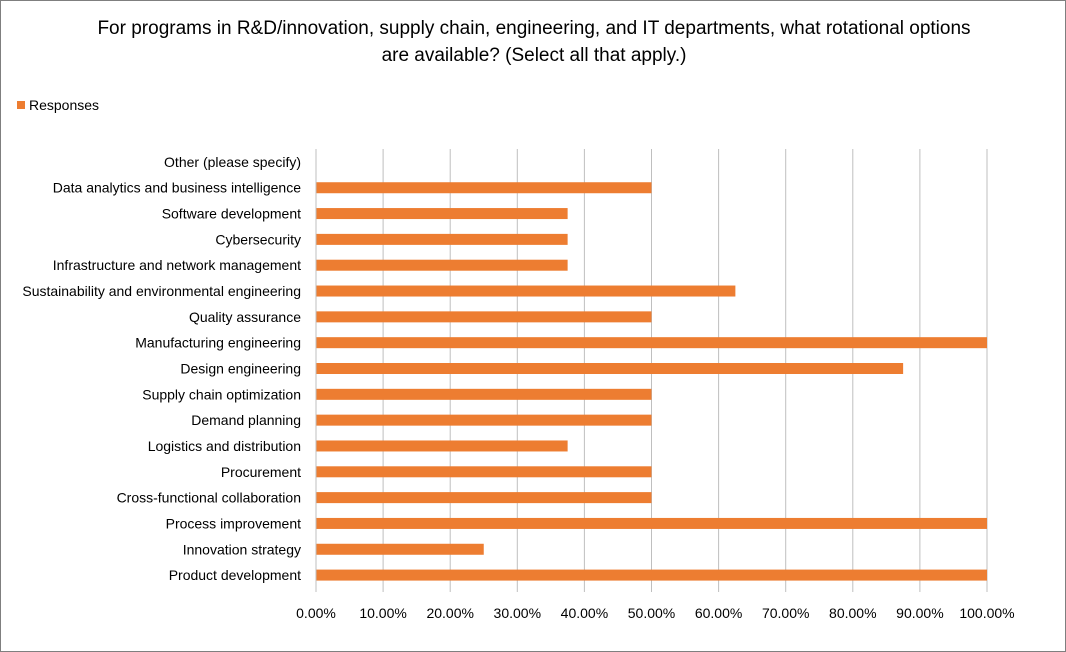  I want to click on category-label: Infrastructure and network management, so click(177, 265).